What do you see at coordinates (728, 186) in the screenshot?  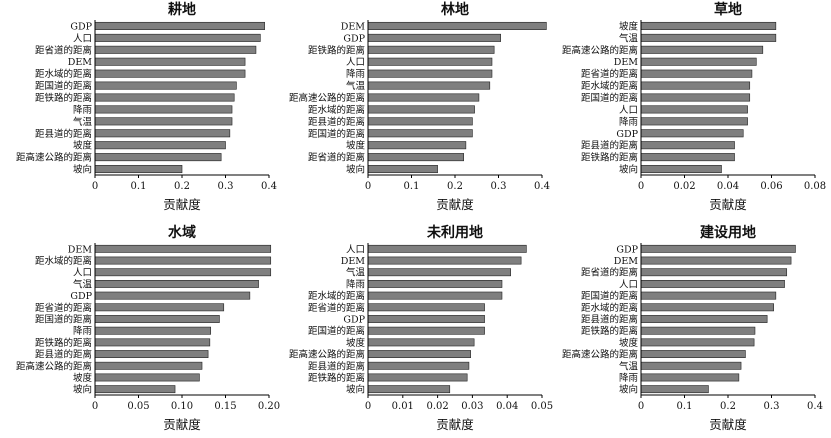 I see `x-tick-label: 0.04` at bounding box center [728, 186].